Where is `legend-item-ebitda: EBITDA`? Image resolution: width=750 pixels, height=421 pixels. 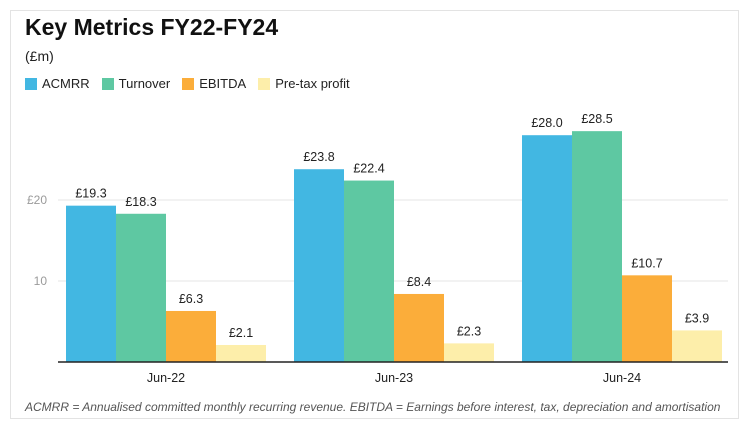
legend-item-ebitda: EBITDA is located at coordinates (214, 83).